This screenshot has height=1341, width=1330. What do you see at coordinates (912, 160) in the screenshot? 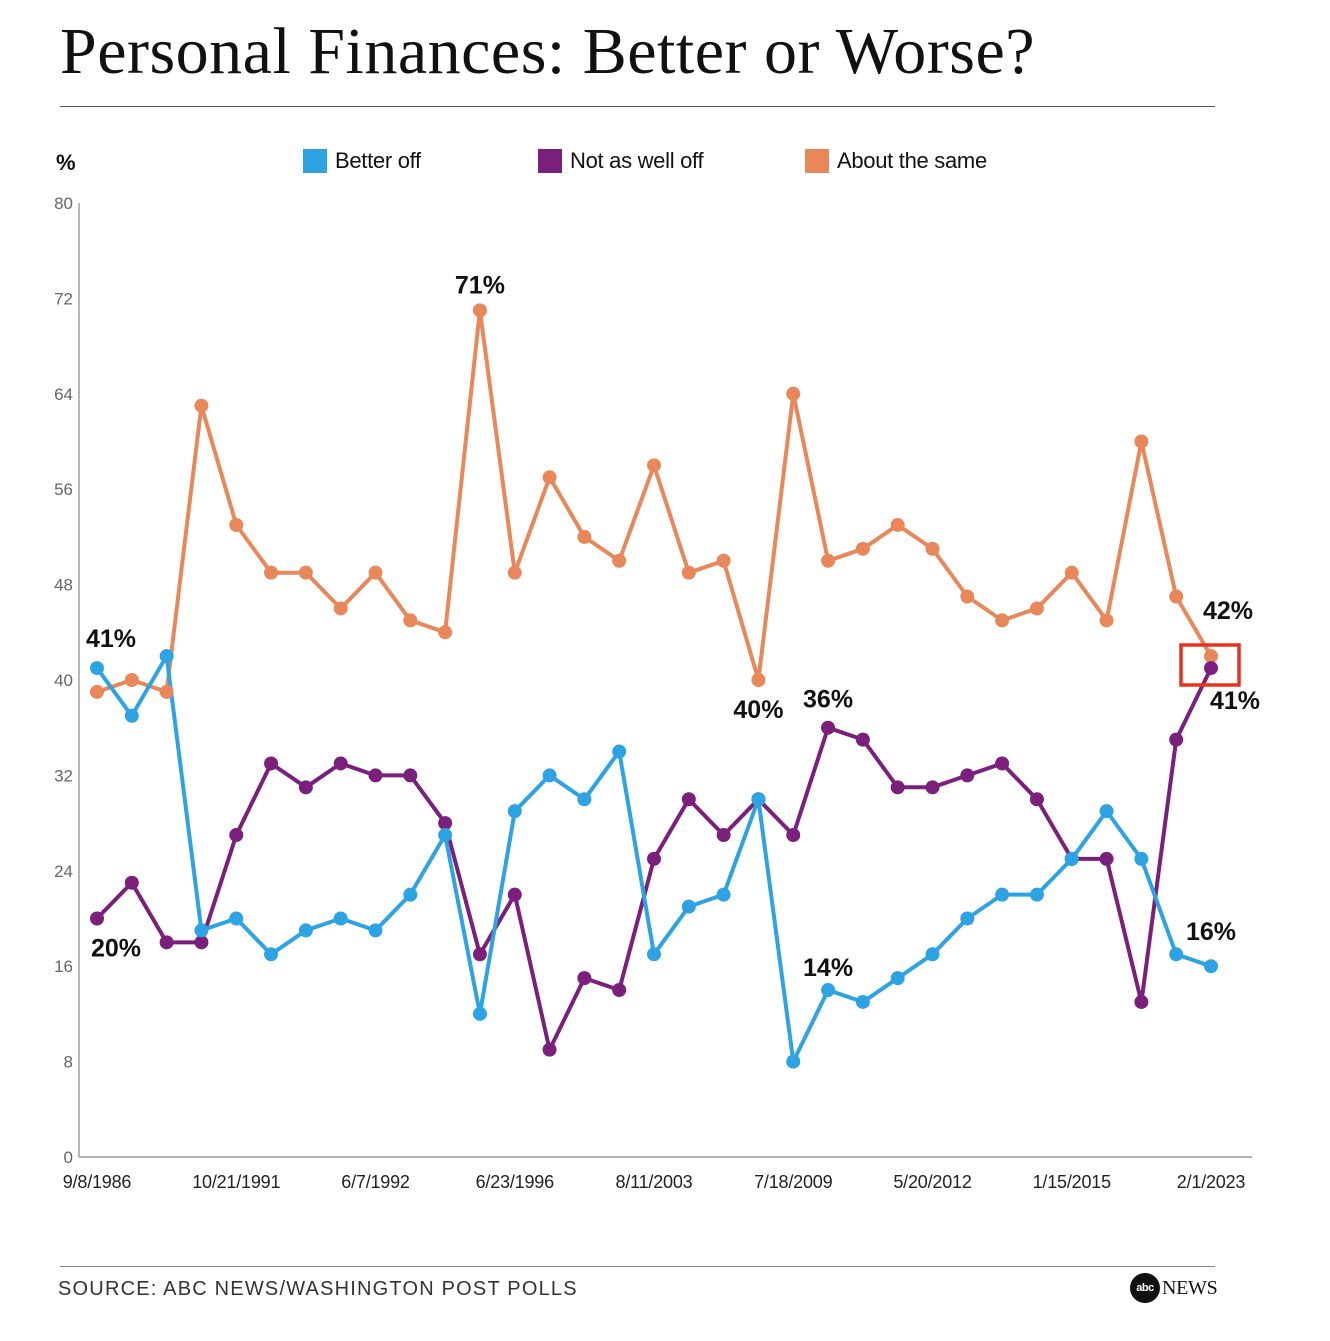
I see `legend-label-about-the-same: About the same` at bounding box center [912, 160].